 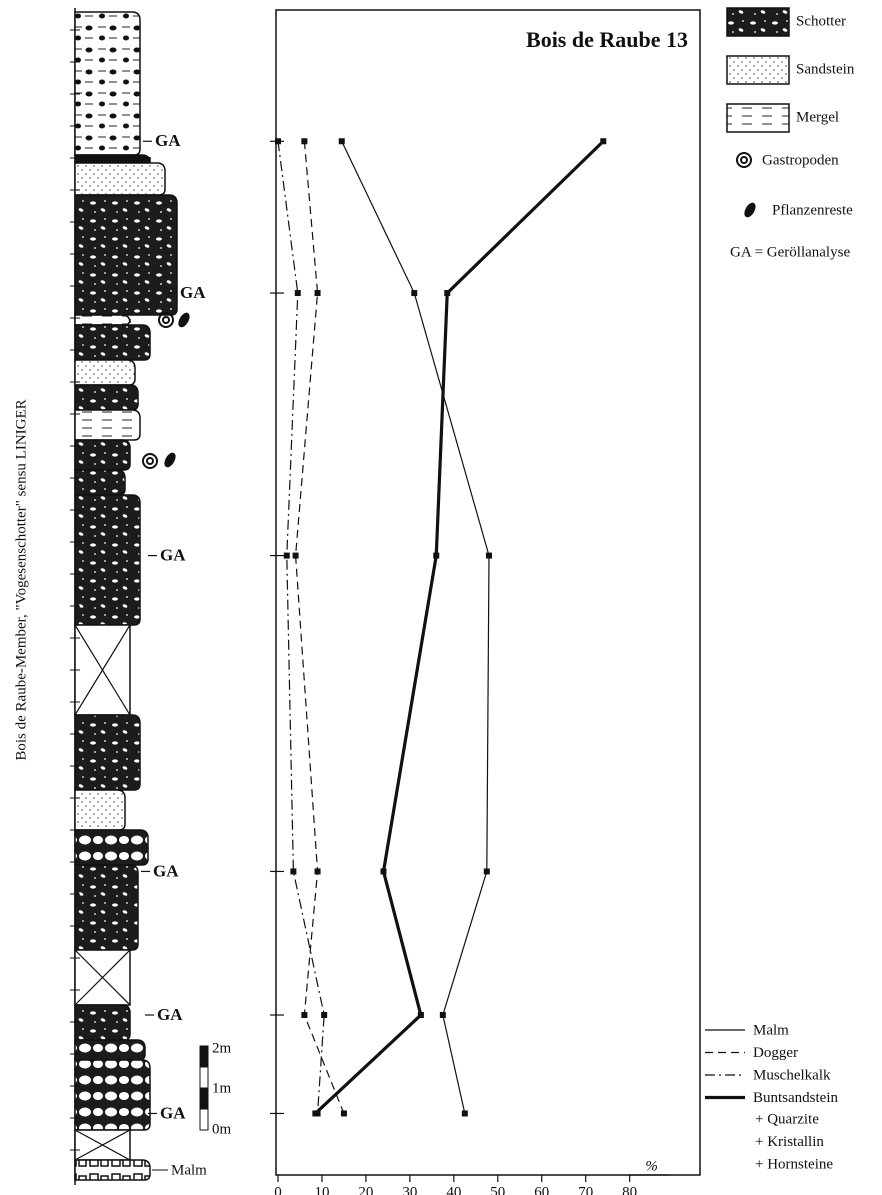 I want to click on x-tick-label: 70, so click(x=585, y=1189).